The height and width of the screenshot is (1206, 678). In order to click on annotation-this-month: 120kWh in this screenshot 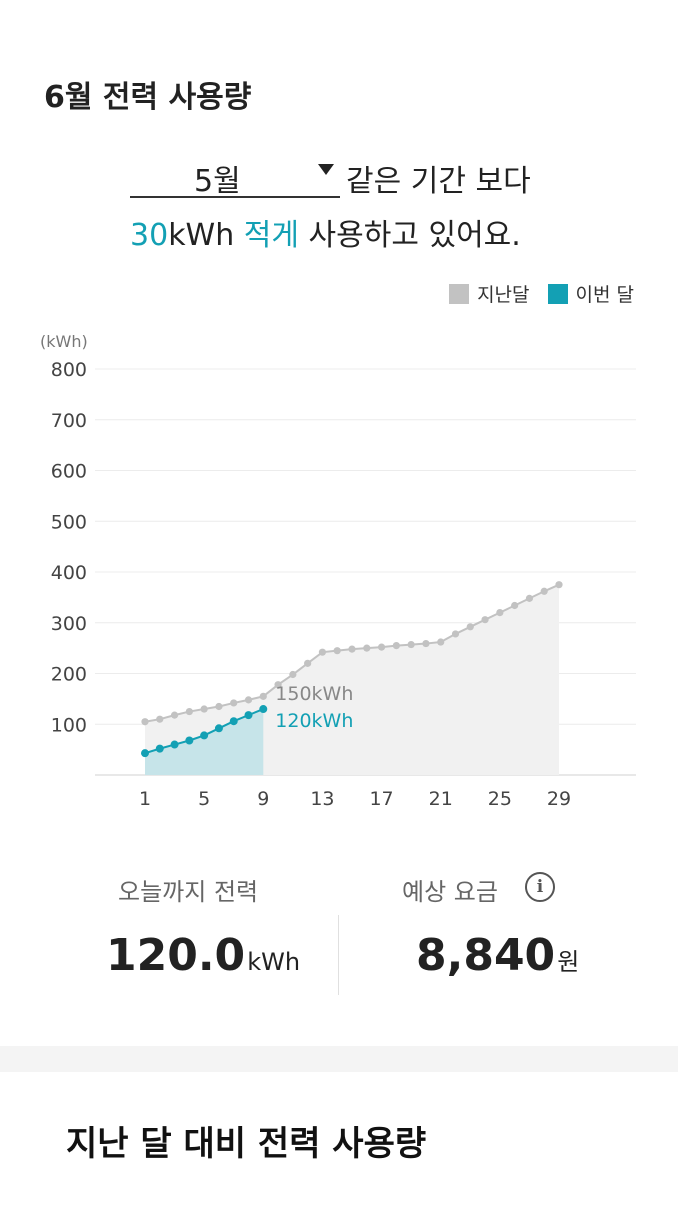, I will do `click(314, 721)`.